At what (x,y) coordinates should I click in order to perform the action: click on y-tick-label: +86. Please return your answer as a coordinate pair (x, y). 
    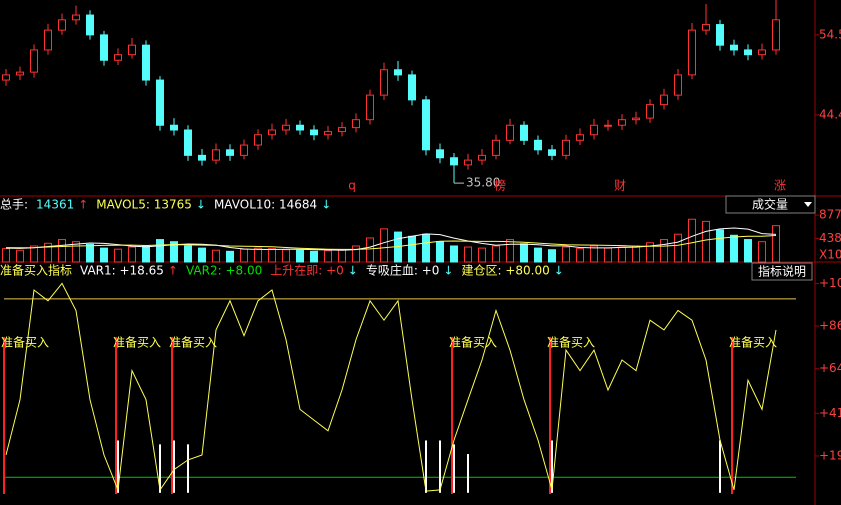
    Looking at the image, I should click on (830, 326).